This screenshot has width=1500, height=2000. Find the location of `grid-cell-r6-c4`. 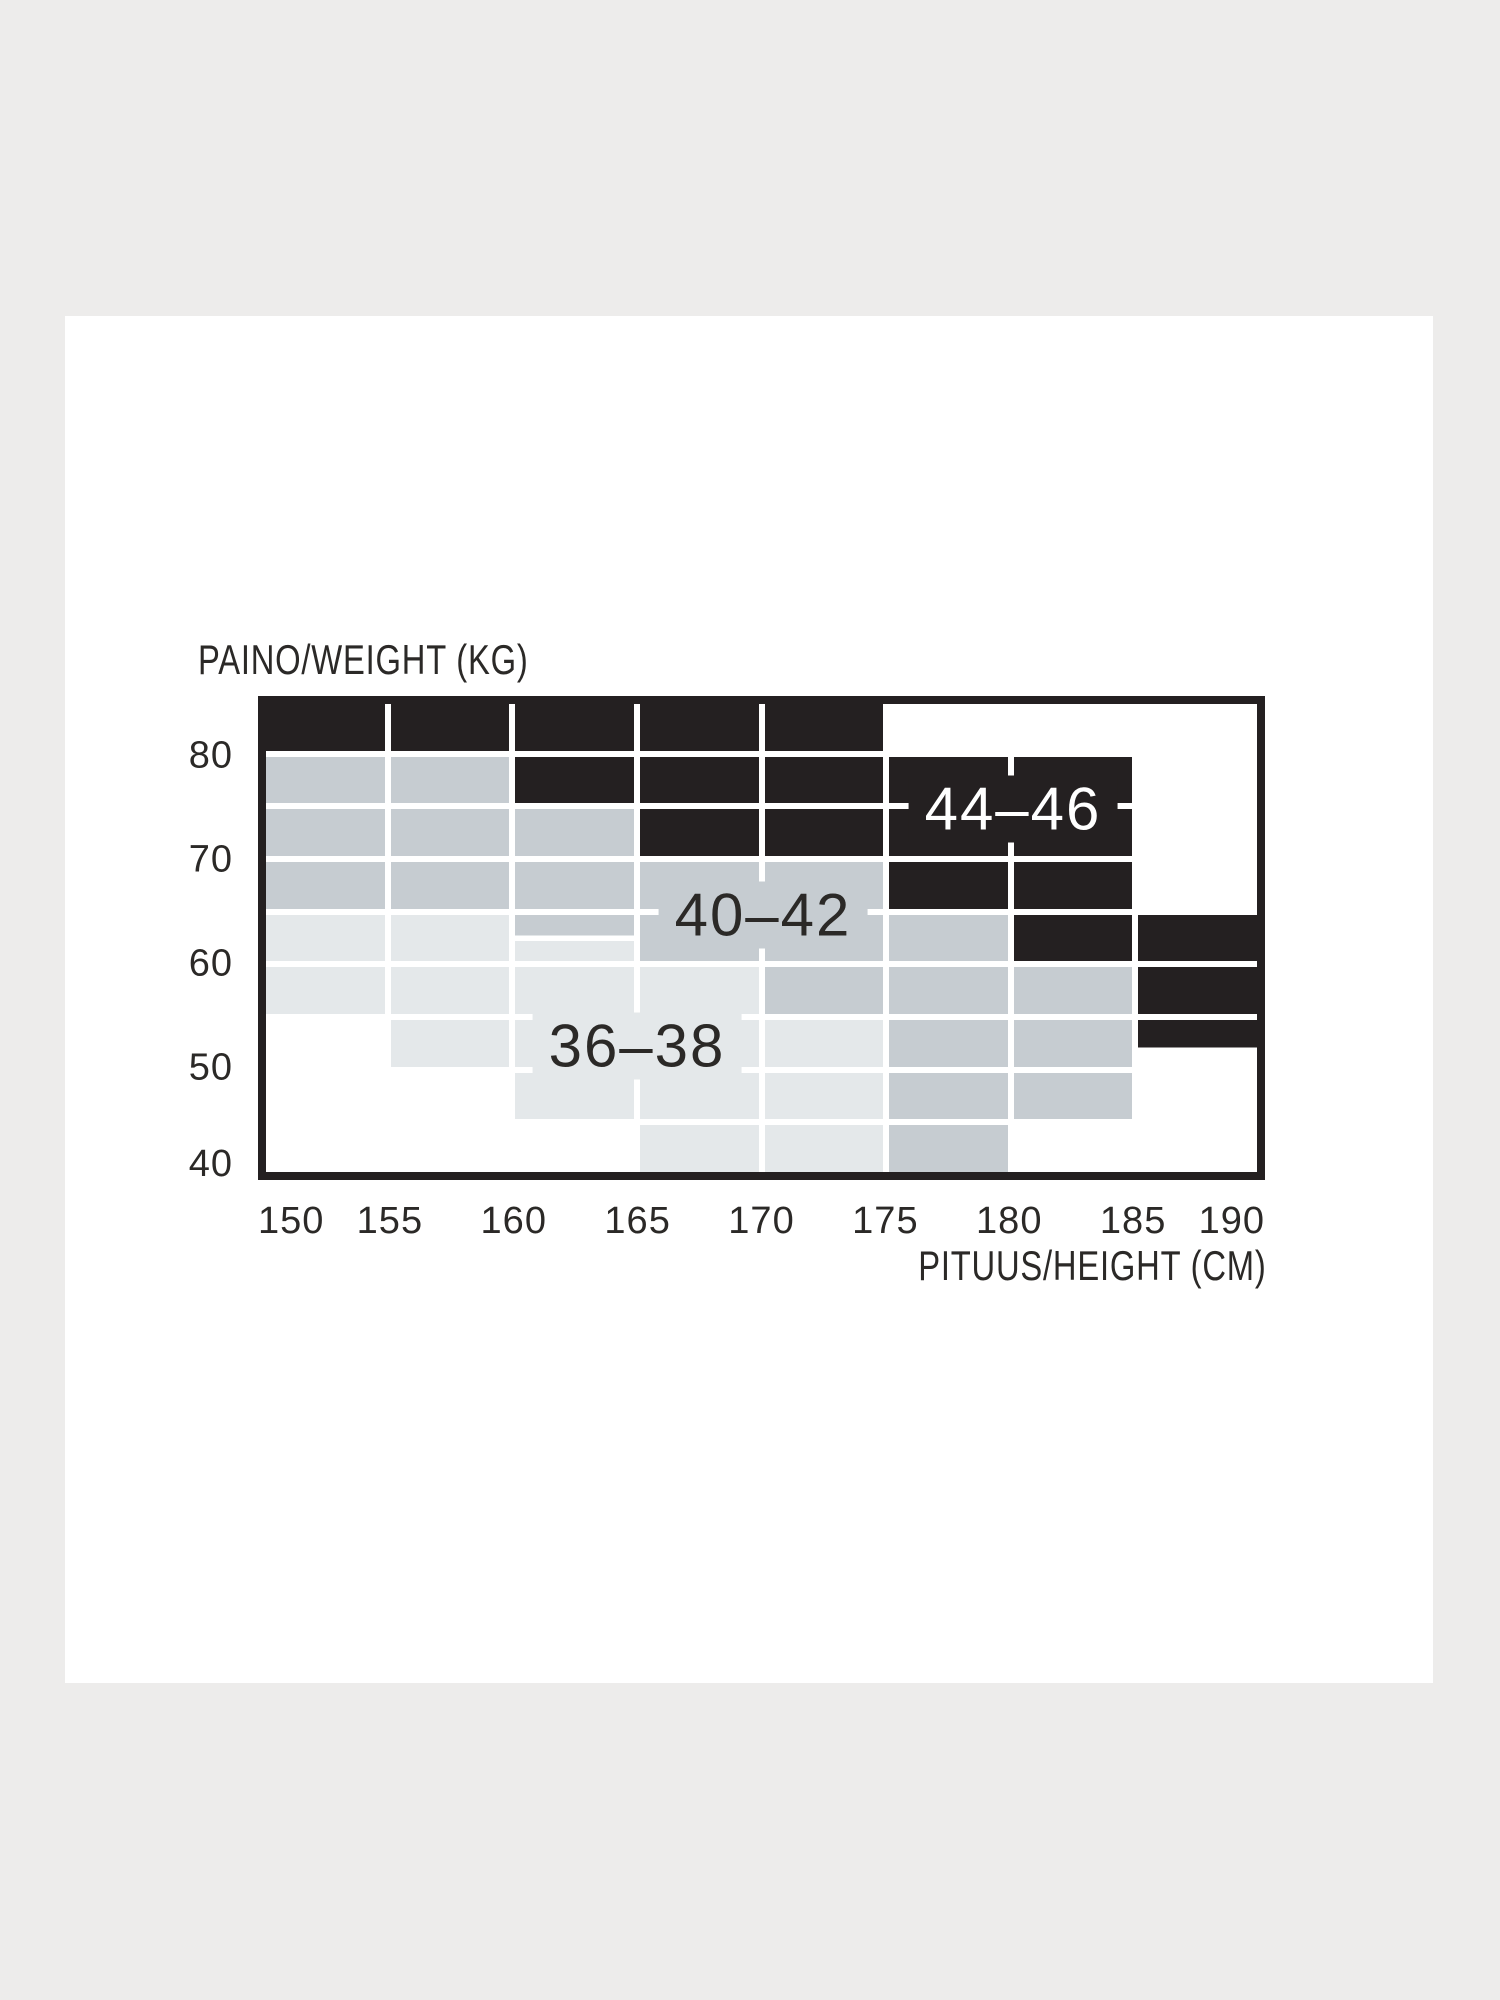

grid-cell-r6-c4 is located at coordinates (699, 990).